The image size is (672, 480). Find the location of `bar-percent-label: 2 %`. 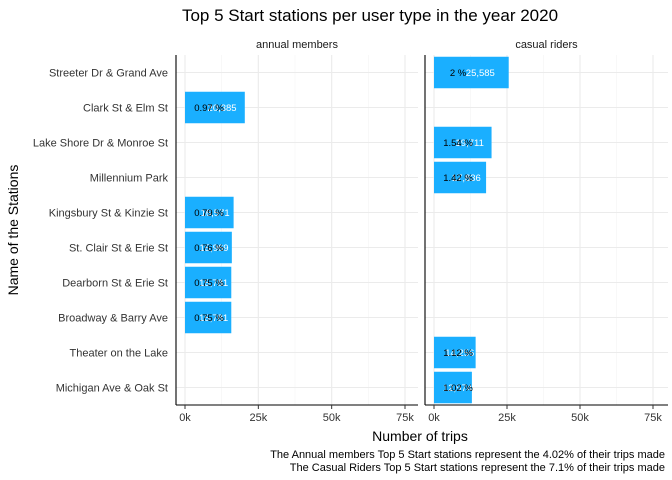

bar-percent-label: 2 % is located at coordinates (458, 73).